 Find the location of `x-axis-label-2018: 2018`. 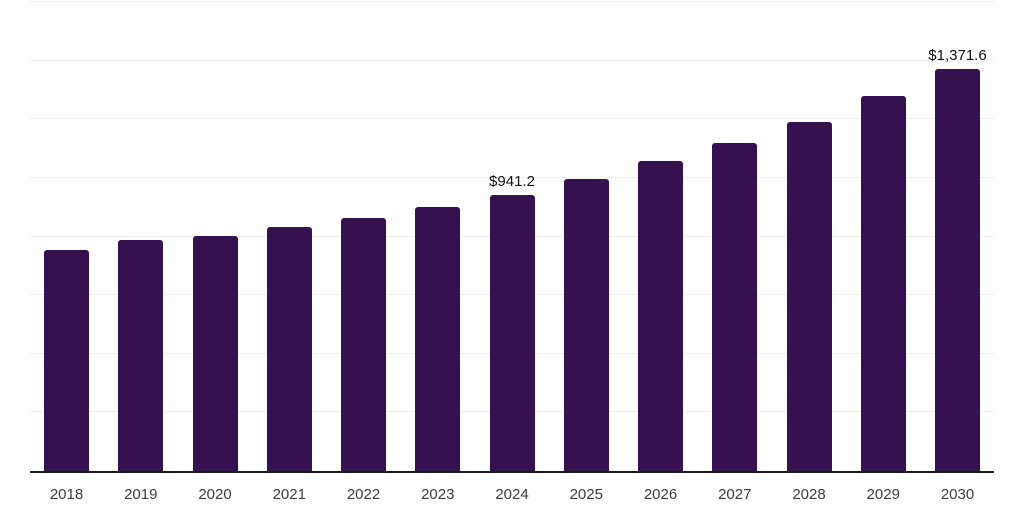

x-axis-label-2018: 2018 is located at coordinates (66, 494).